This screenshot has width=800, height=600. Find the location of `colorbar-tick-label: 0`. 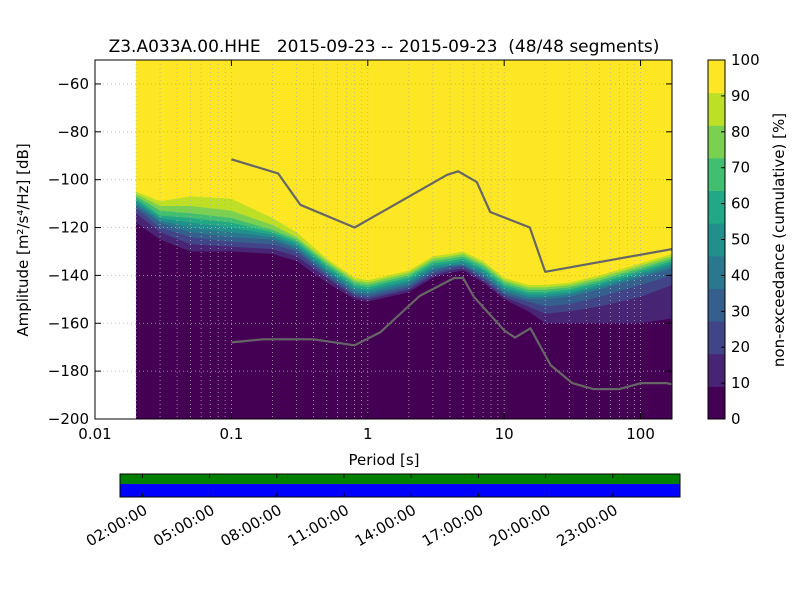

colorbar-tick-label: 0 is located at coordinates (736, 419).